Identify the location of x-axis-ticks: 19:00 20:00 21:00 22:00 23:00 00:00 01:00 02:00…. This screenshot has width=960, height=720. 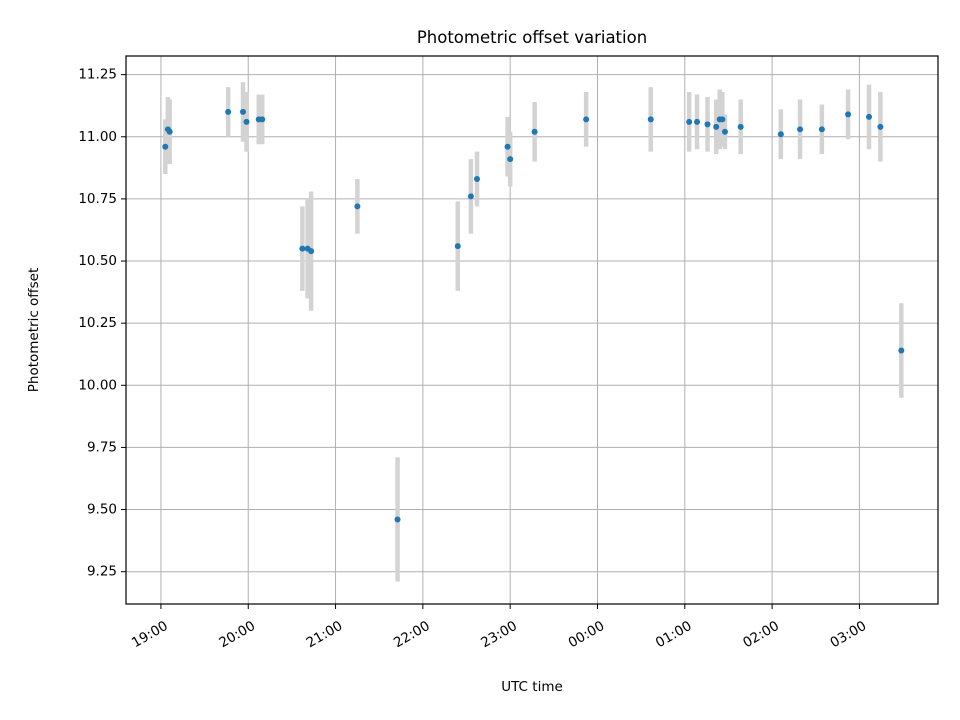
(499, 627).